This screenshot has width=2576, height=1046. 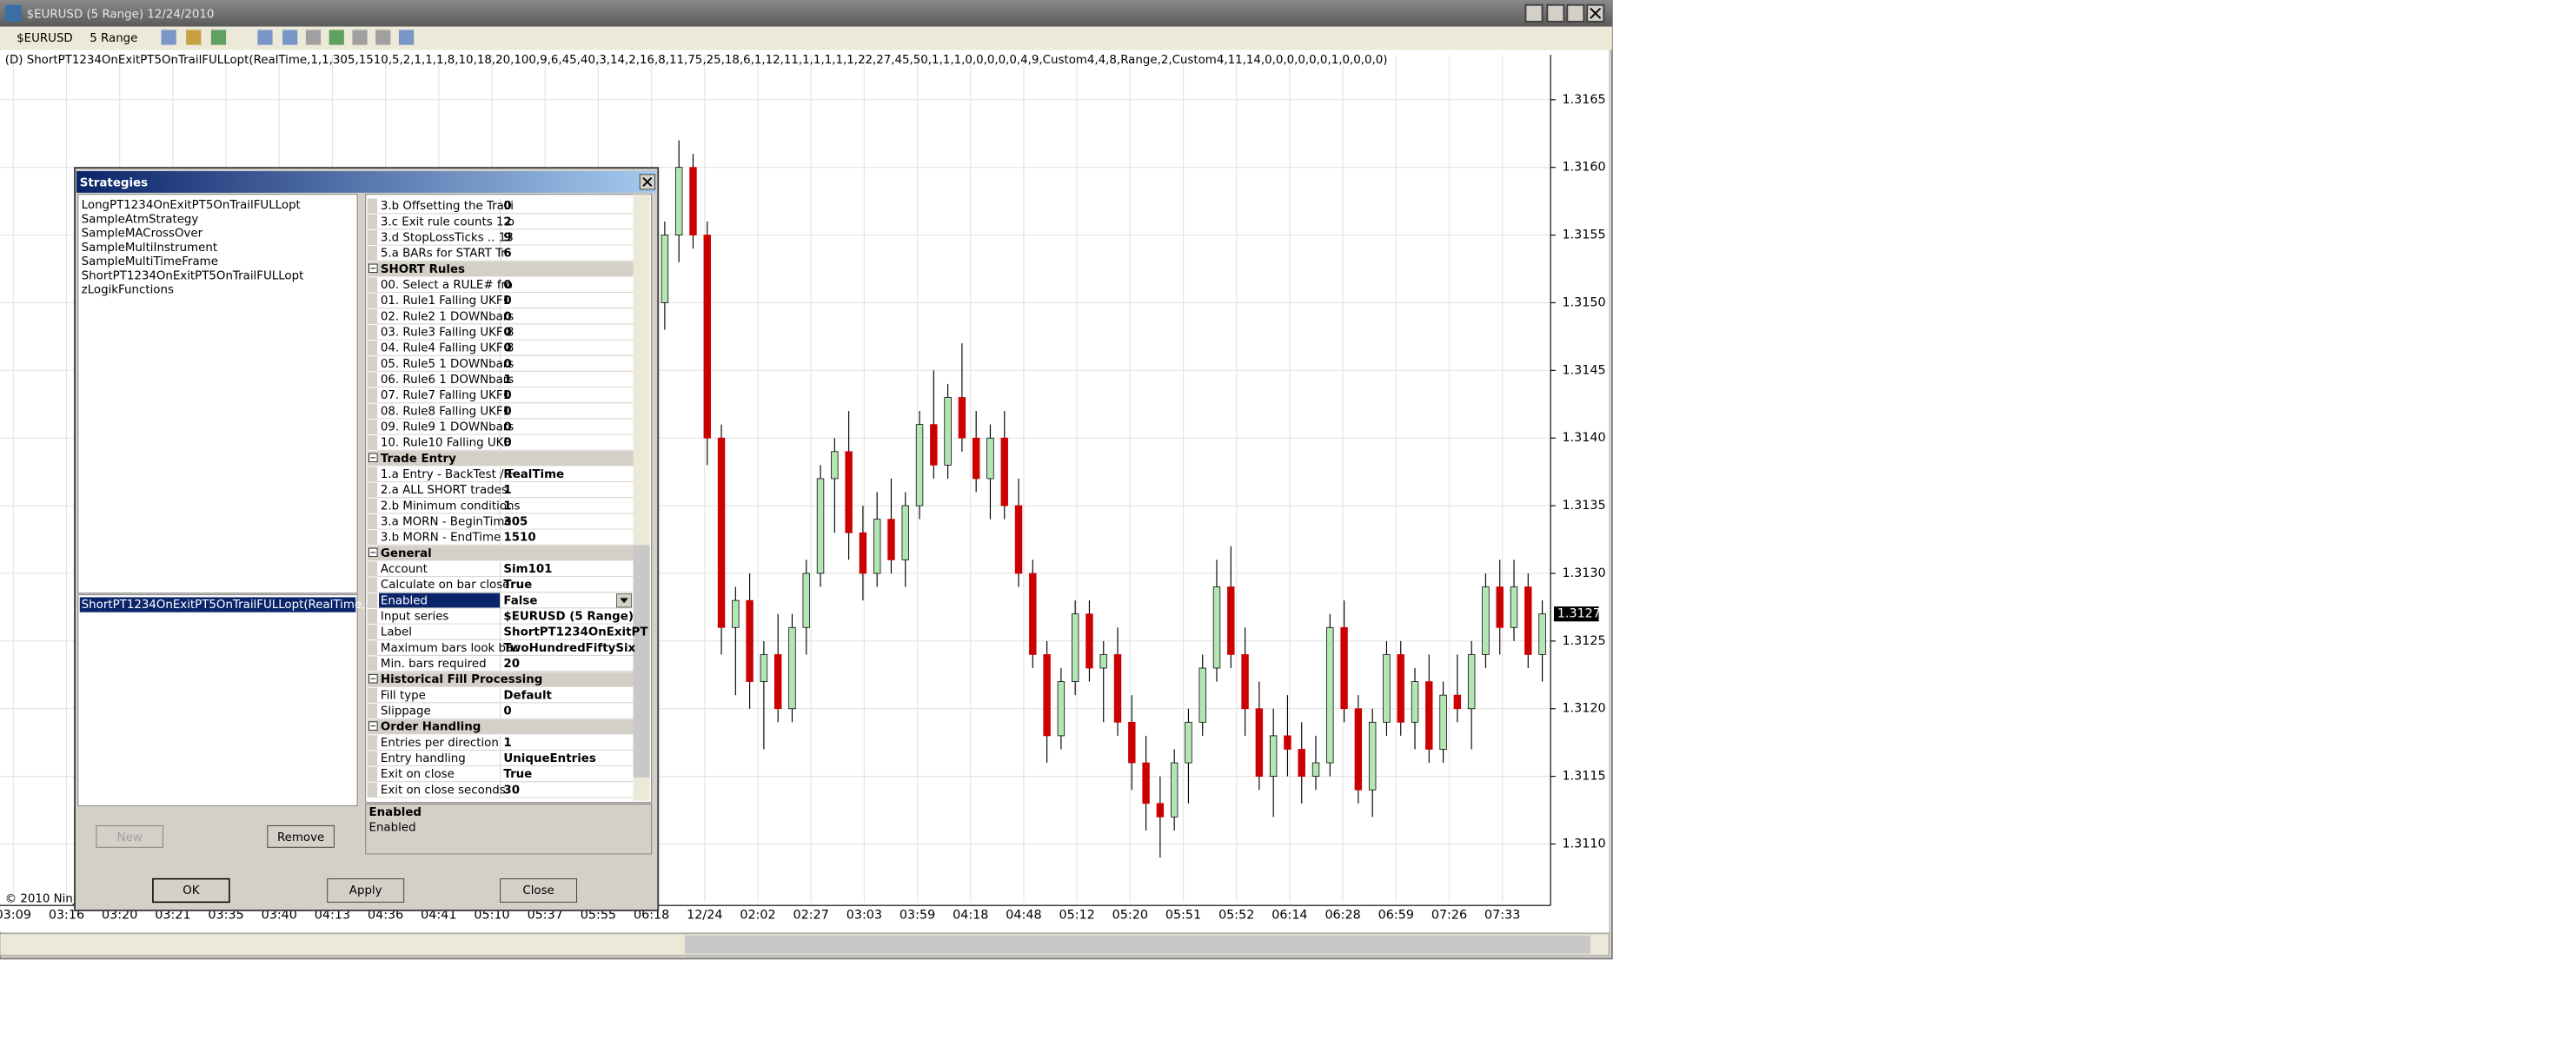 What do you see at coordinates (527, 569) in the screenshot?
I see `property-value: Sim101` at bounding box center [527, 569].